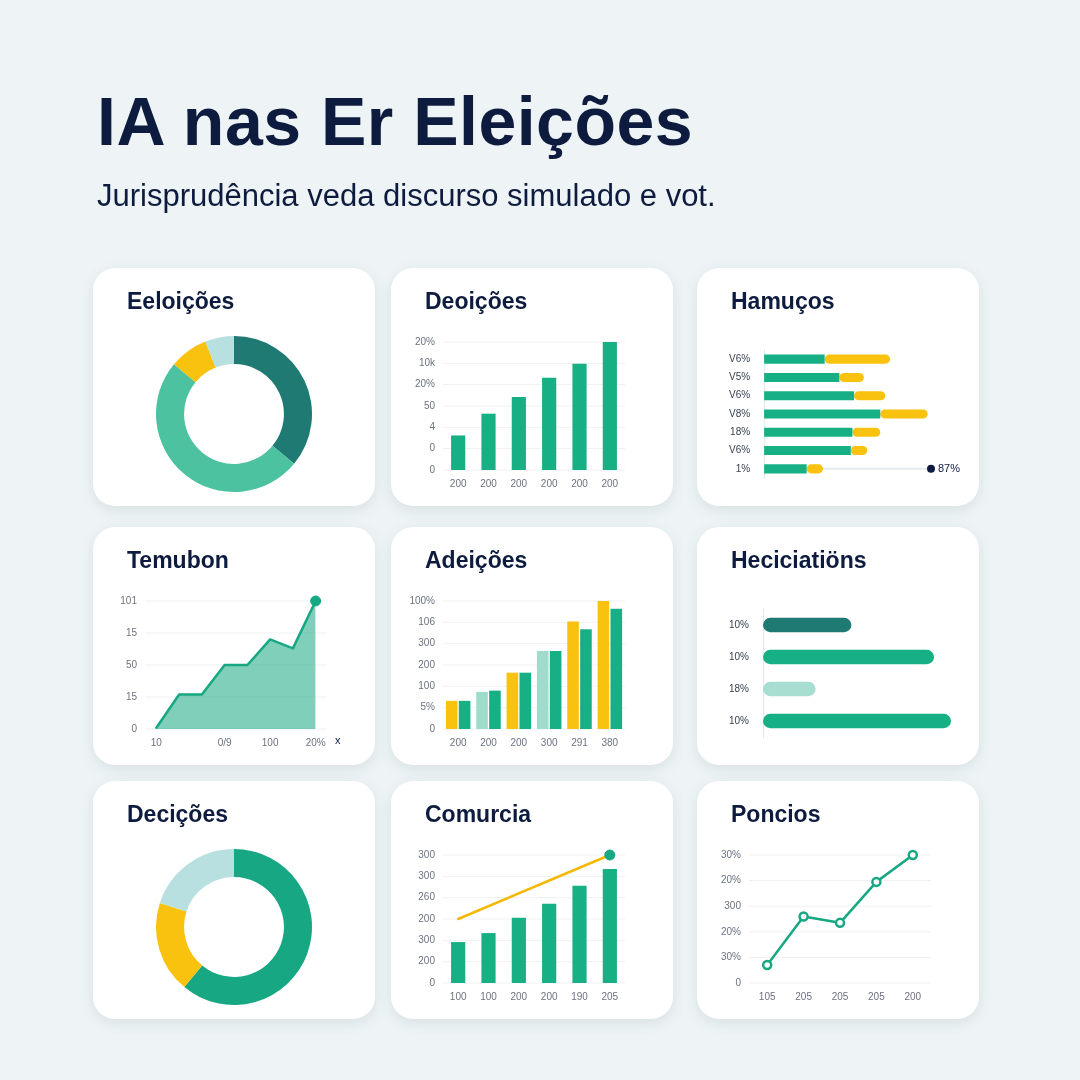 The width and height of the screenshot is (1080, 1080). Describe the element at coordinates (776, 814) in the screenshot. I see `chart-title: Poncios` at that location.